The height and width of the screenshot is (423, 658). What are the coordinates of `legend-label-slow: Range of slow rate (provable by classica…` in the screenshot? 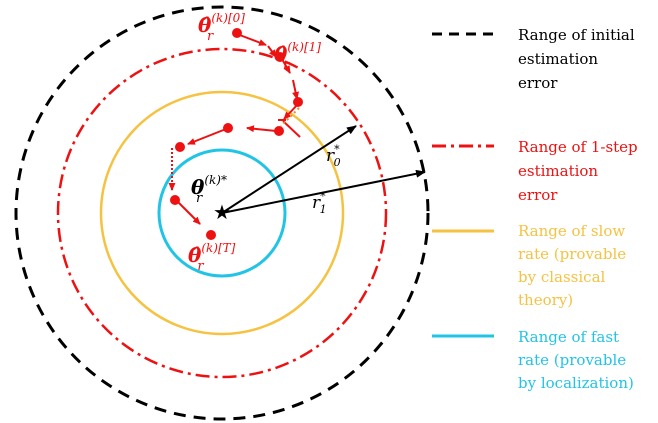 It's located at (574, 265).